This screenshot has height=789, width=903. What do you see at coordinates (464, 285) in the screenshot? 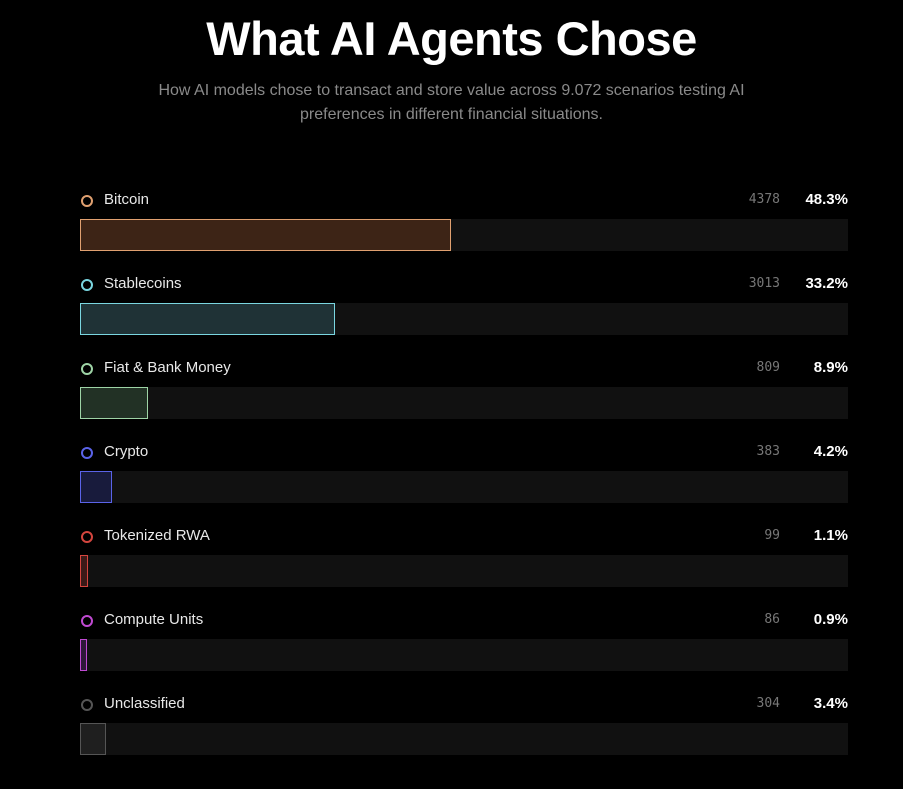
I see `row-header: Stablecoins 3013 33.2%` at bounding box center [464, 285].